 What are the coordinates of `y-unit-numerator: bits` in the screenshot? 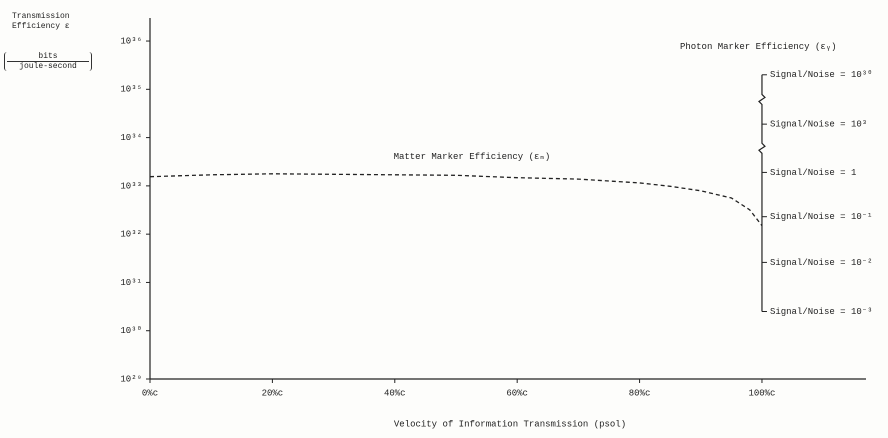 It's located at (48, 57).